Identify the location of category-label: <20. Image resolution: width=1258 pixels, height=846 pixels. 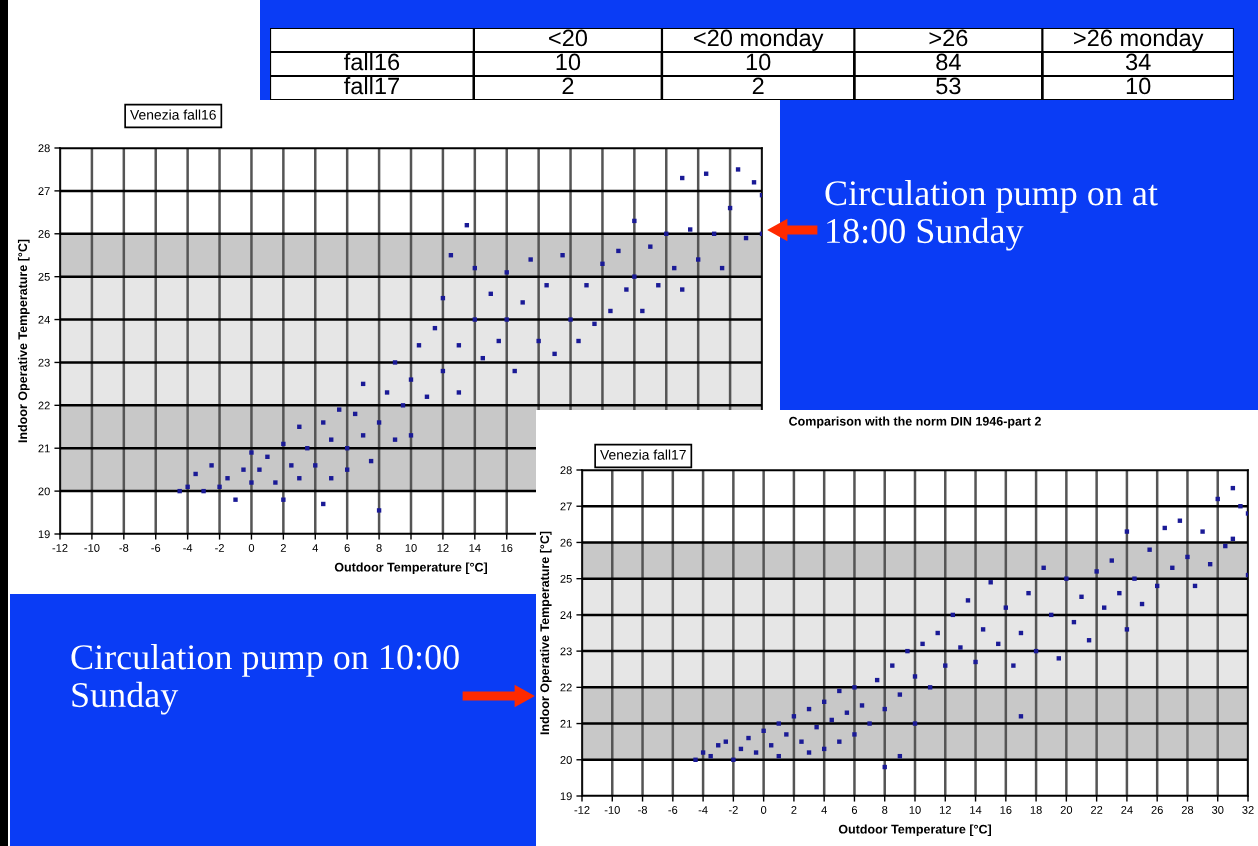
(568, 38).